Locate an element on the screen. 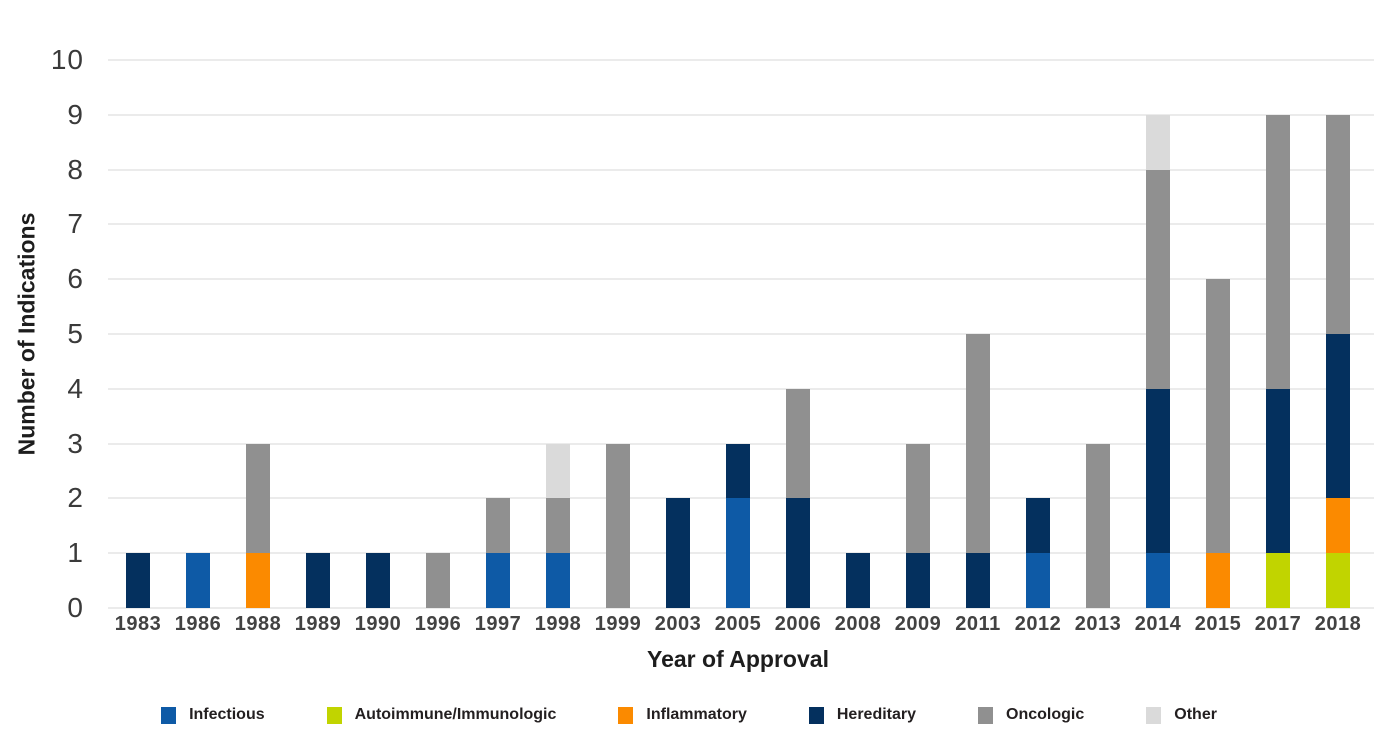  bar-column-1988 is located at coordinates (258, 334).